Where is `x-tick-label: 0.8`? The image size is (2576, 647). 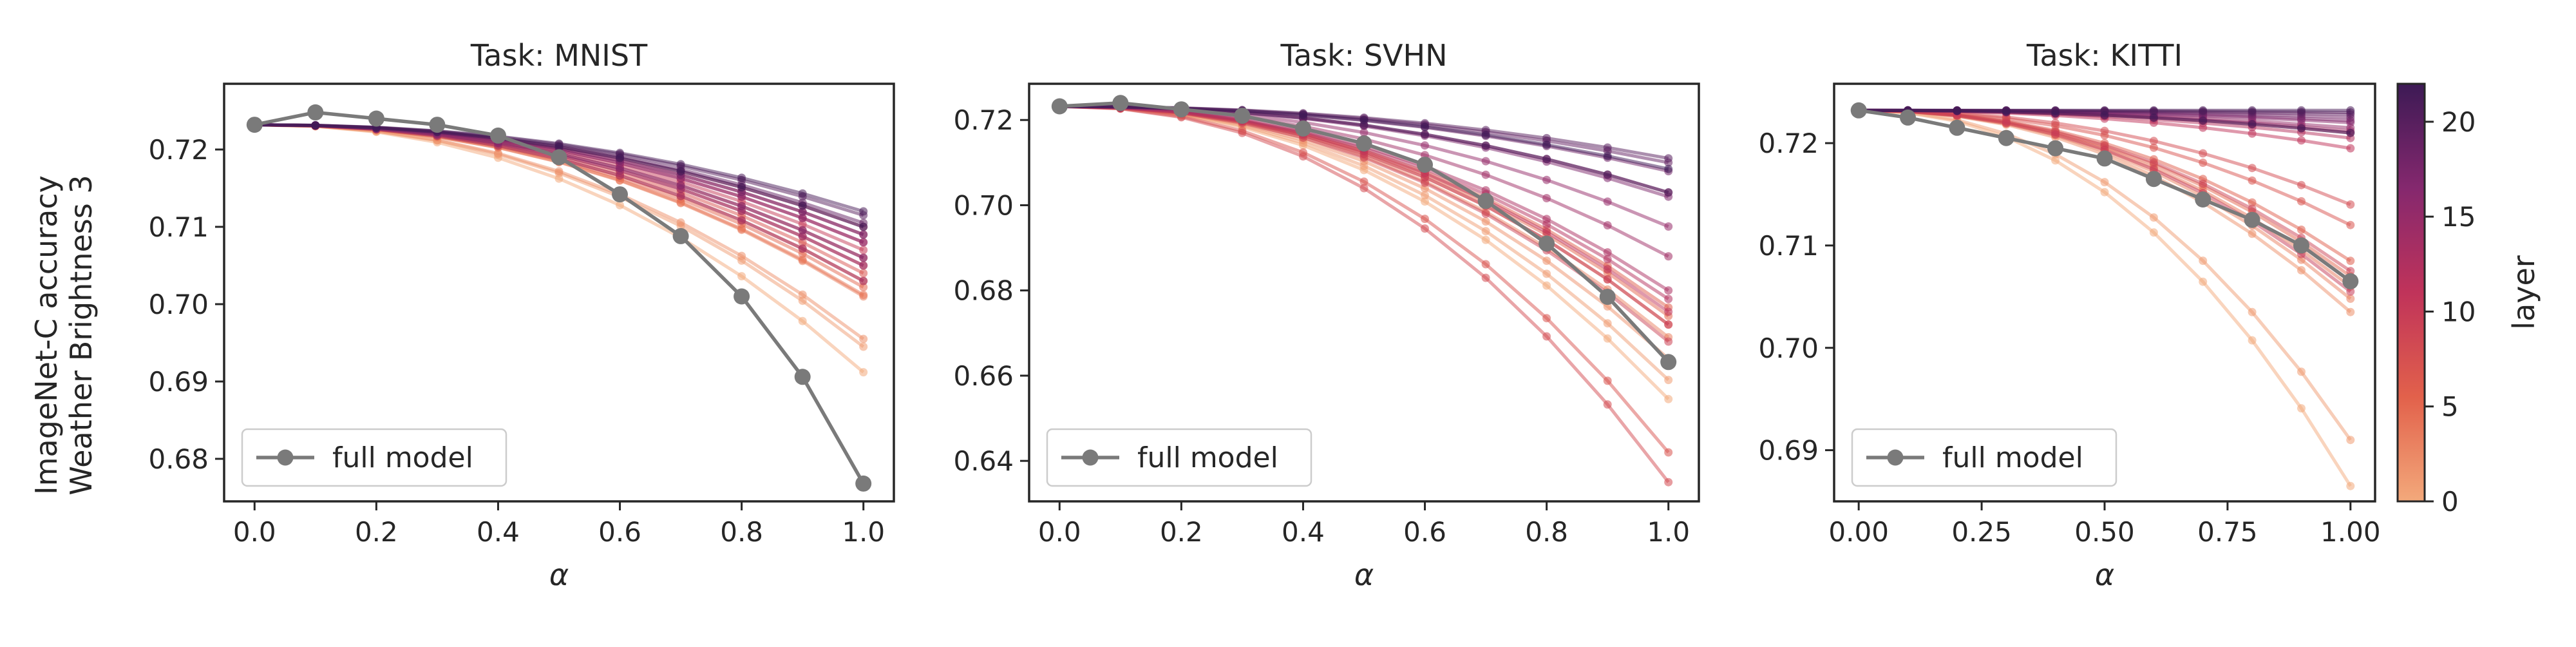 x-tick-label: 0.8 is located at coordinates (1546, 532).